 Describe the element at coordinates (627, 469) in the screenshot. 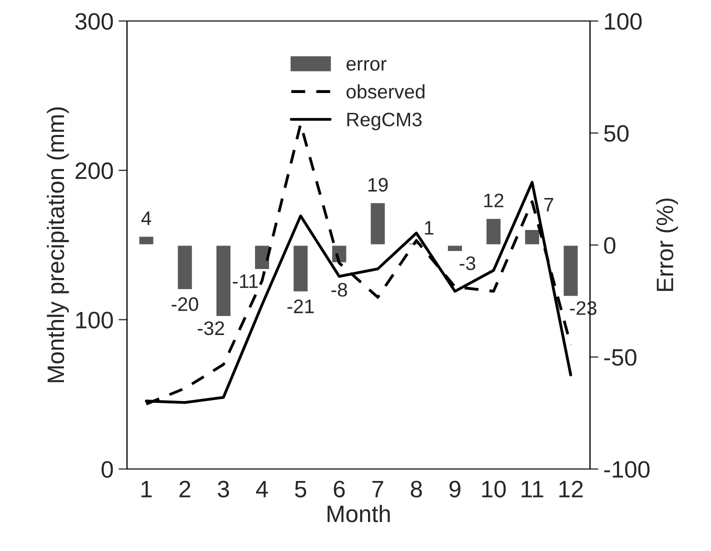

I see `y2-tick-label: -100` at that location.